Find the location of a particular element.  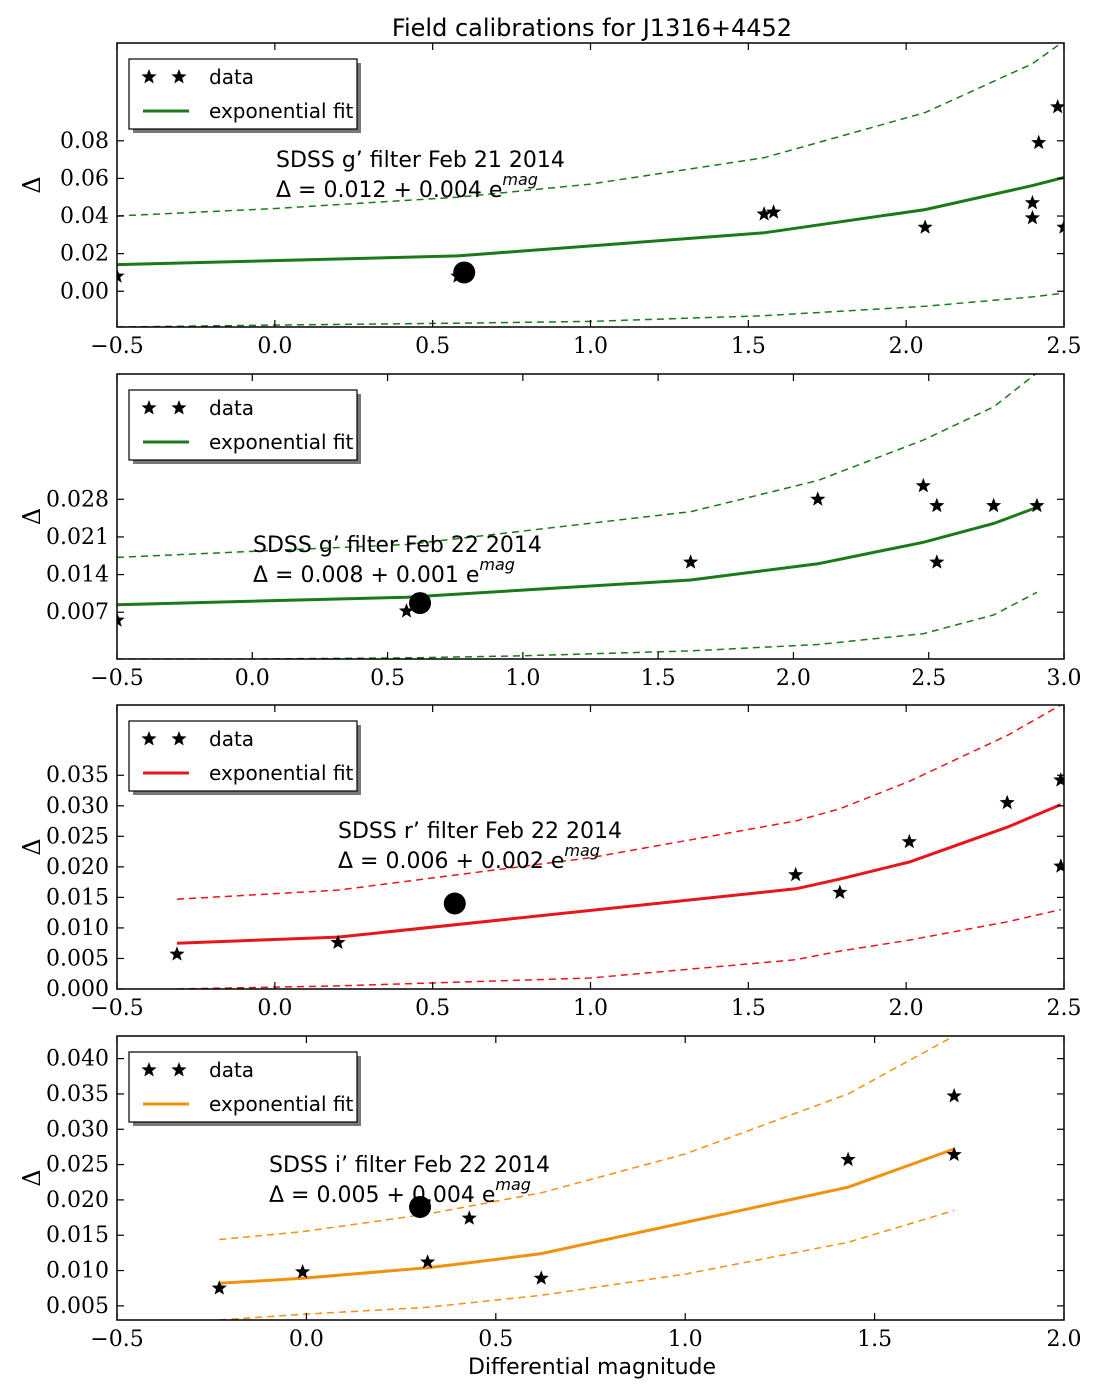

fit-annotation-equation: Δ = 0.008 + 0.001 emag is located at coordinates (384, 571).